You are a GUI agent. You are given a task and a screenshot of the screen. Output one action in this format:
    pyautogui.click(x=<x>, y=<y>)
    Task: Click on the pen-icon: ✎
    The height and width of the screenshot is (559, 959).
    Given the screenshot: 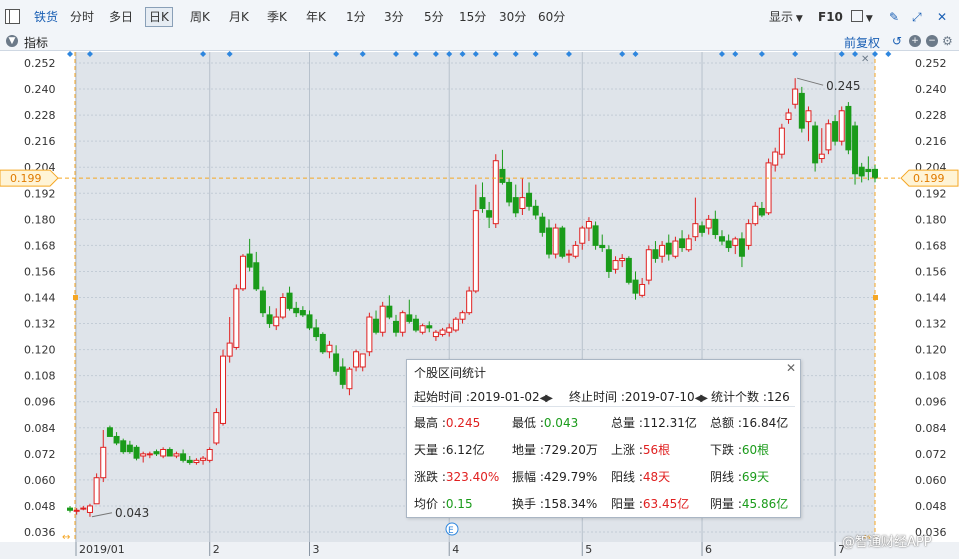 What is the action you would take?
    pyautogui.click(x=894, y=17)
    